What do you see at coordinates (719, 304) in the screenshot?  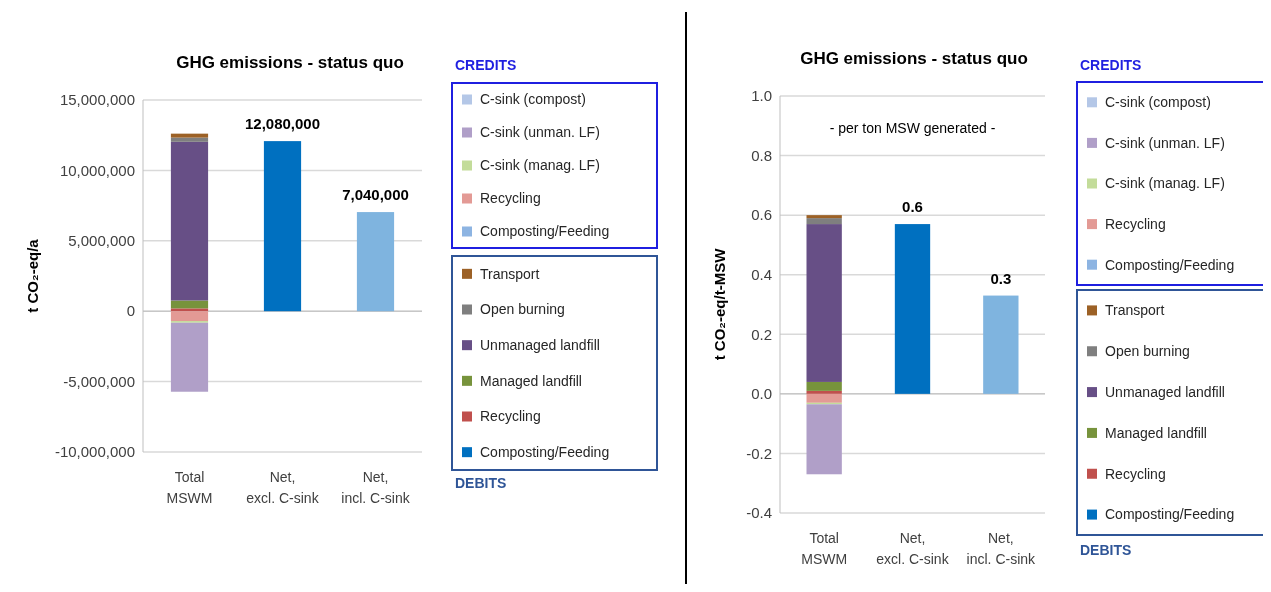 I see `y-axis-title: t CO₂-eq/t-MSW` at bounding box center [719, 304].